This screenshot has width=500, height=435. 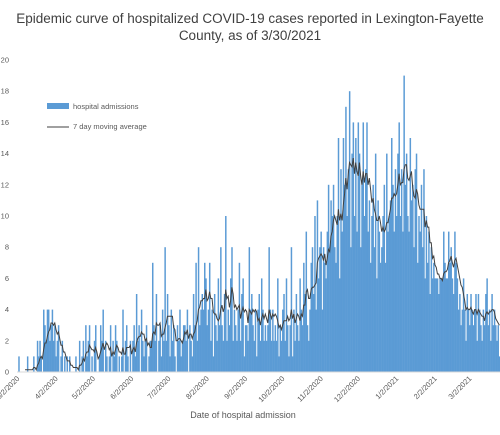 I want to click on y-tick-label: 4, so click(x=7, y=309).